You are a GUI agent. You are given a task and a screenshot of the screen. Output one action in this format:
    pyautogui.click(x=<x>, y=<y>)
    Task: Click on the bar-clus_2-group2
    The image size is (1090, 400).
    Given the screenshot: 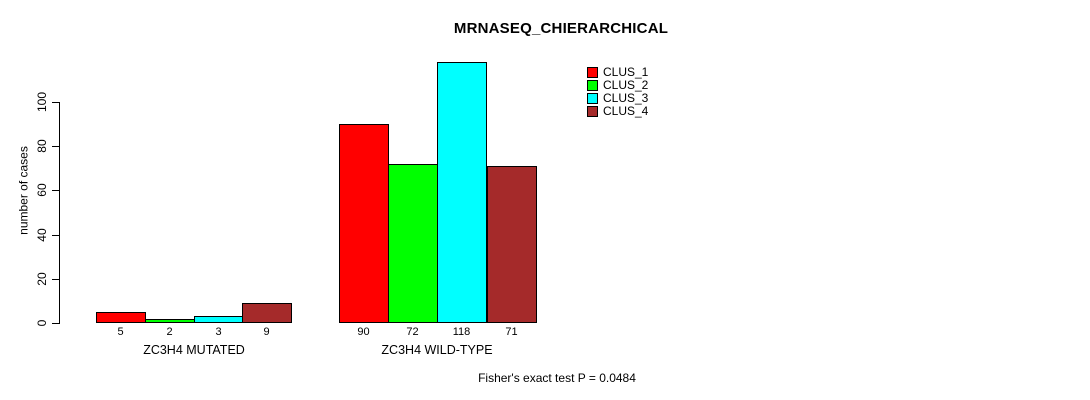 What is the action you would take?
    pyautogui.click(x=413, y=243)
    